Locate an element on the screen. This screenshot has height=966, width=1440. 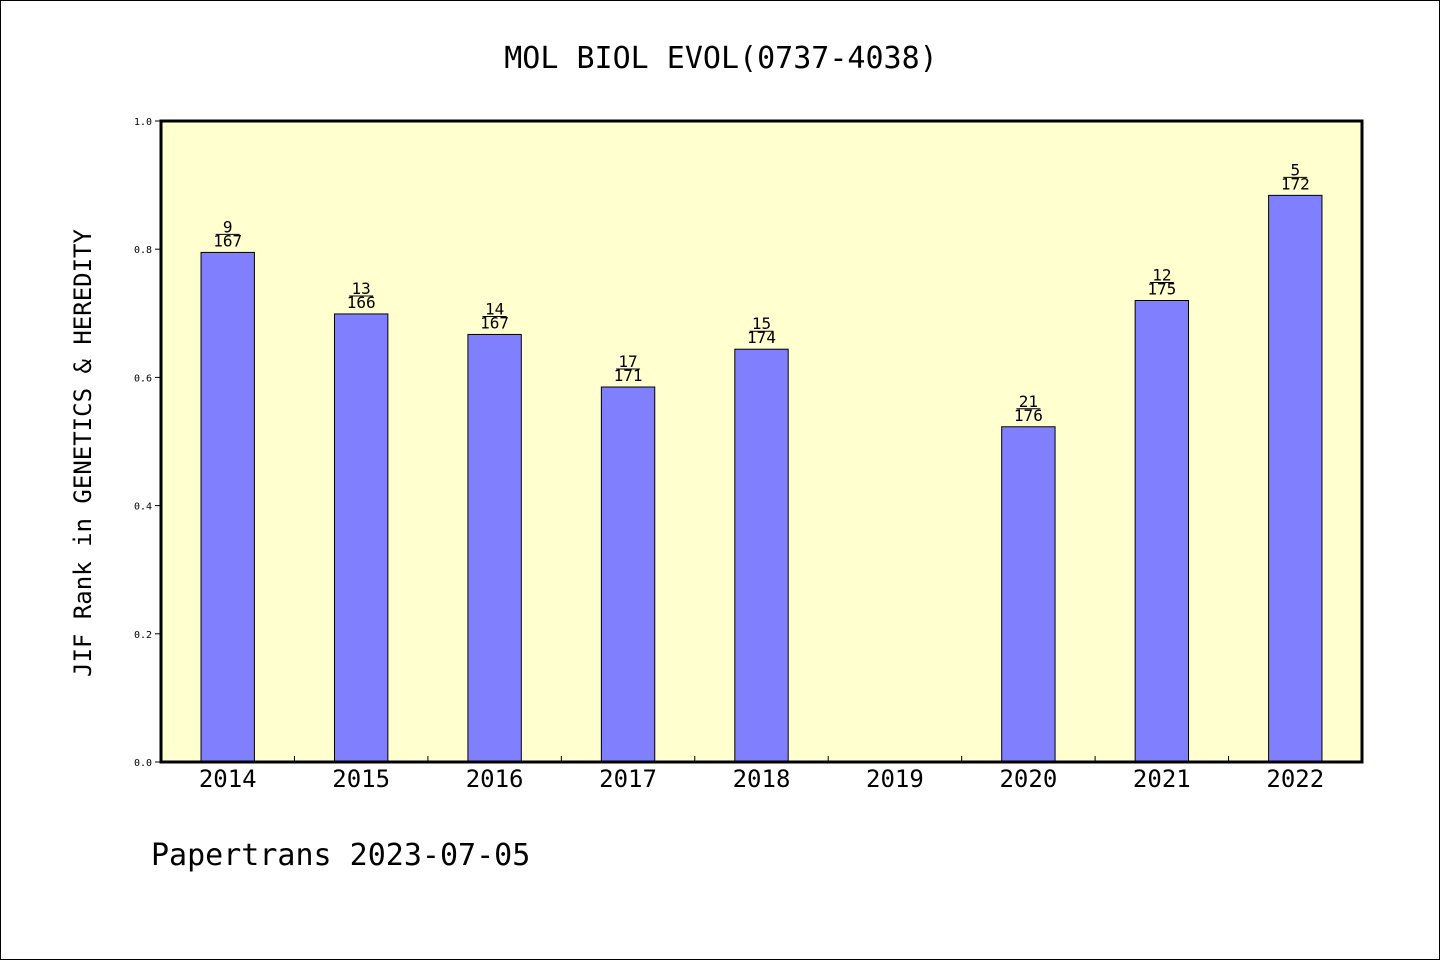
chart-title: MOL BIOL EVOL(0737-4038) is located at coordinates (720, 58).